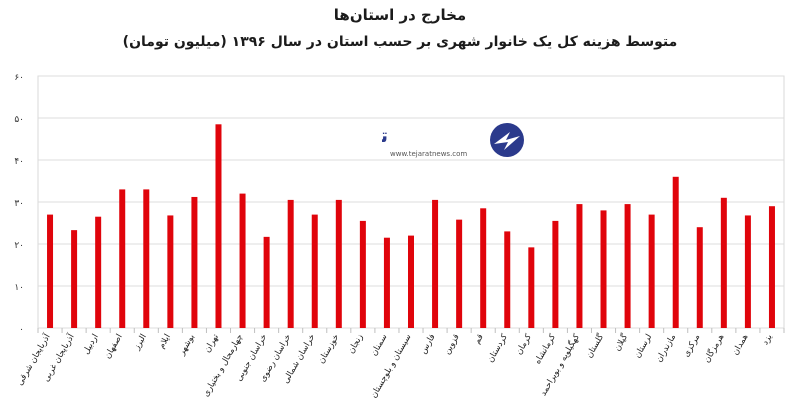 This screenshot has height=408, width=800. What do you see at coordinates (140, 343) in the screenshot?
I see `x-tick-label: البرز` at bounding box center [140, 343].